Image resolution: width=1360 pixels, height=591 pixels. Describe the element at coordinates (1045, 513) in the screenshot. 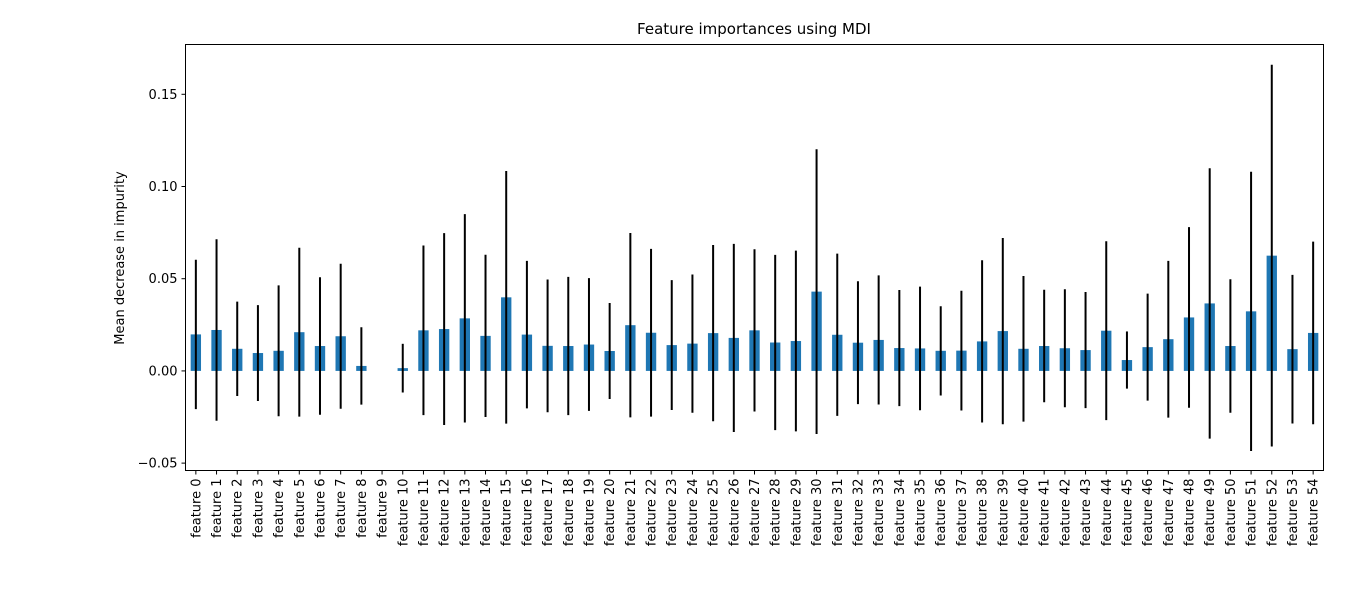

I see `x-tick-label: feature 41` at that location.